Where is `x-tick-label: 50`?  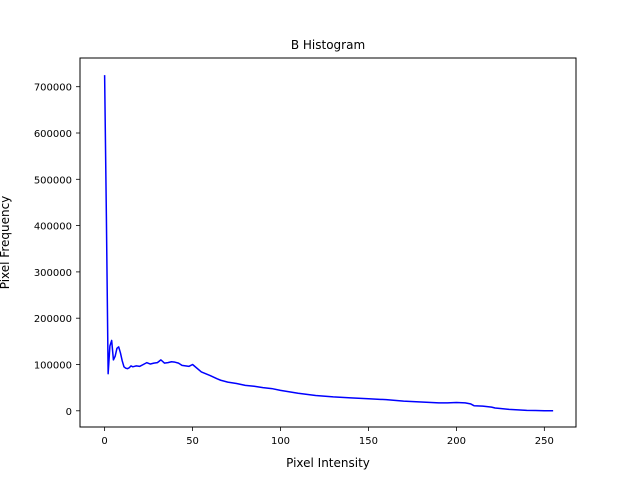
x-tick-label: 50 is located at coordinates (192, 441).